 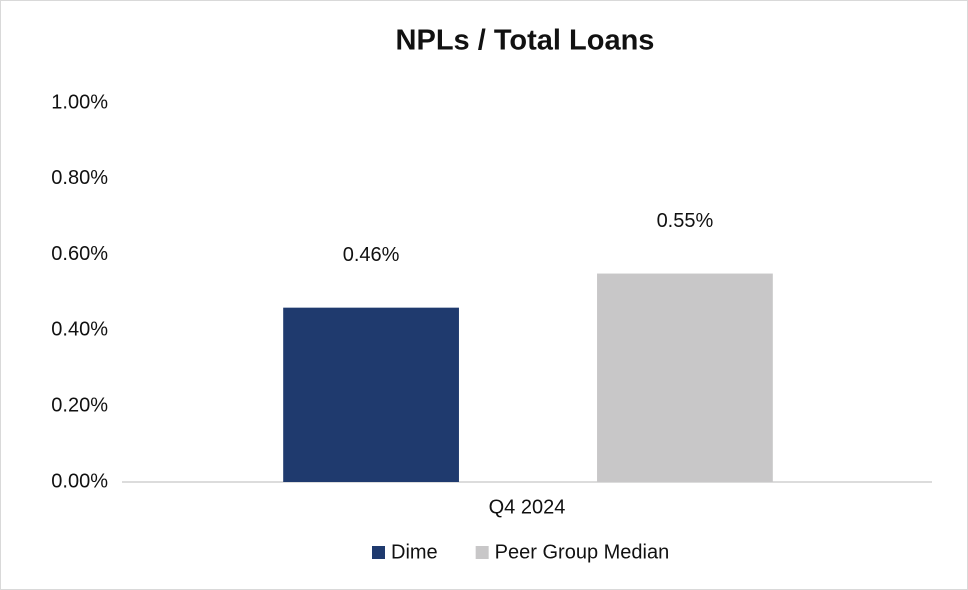 What do you see at coordinates (79, 405) in the screenshot?
I see `y-tick-label: 0.20%` at bounding box center [79, 405].